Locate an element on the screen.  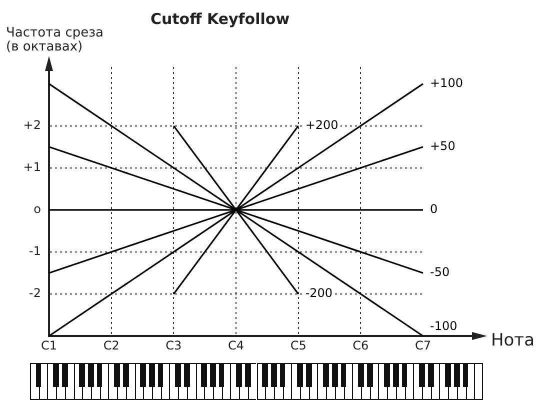
x-axis-title: Нота is located at coordinates (513, 340).